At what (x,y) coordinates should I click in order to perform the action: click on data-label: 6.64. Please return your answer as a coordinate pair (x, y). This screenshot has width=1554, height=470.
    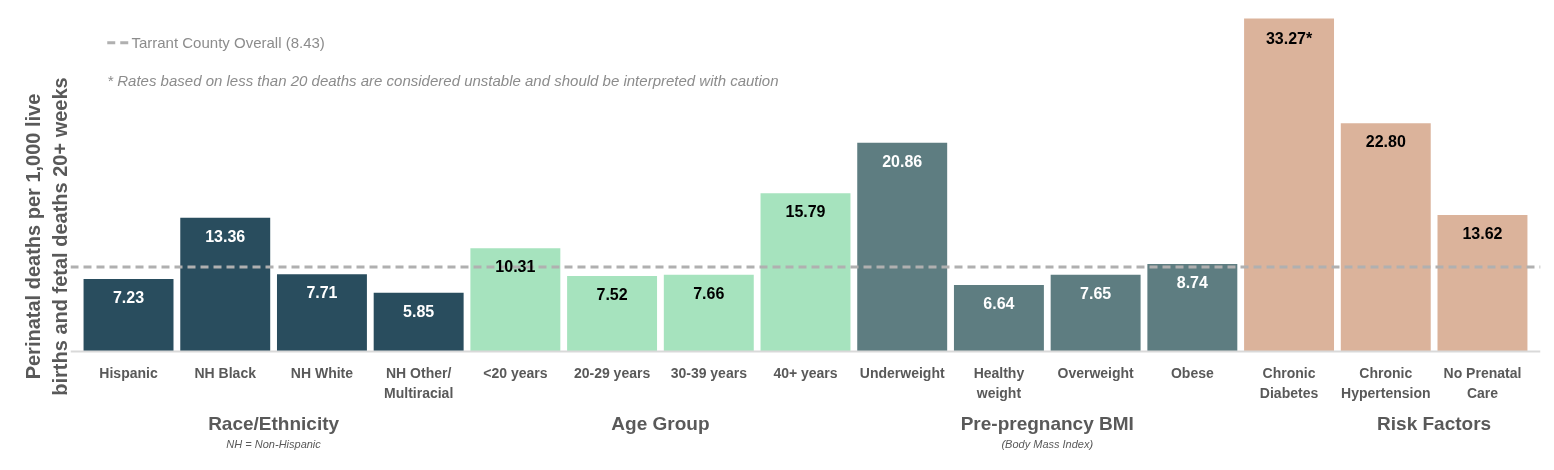
    Looking at the image, I should click on (999, 303).